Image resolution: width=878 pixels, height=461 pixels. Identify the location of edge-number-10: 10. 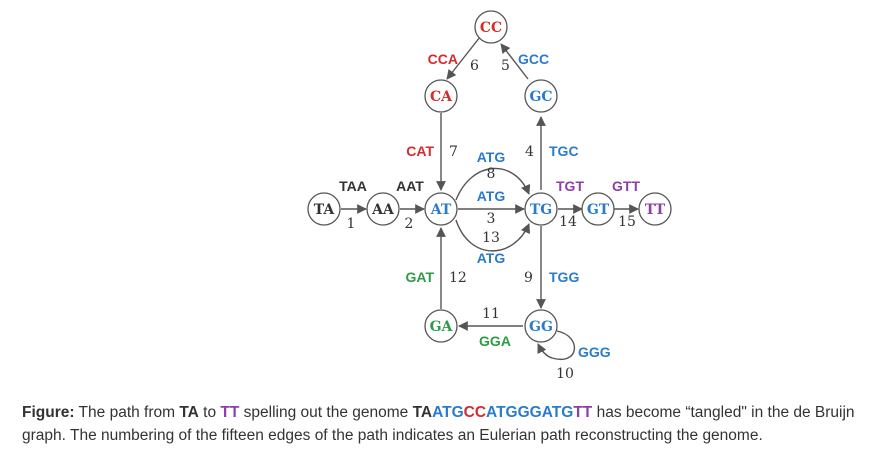
(565, 374).